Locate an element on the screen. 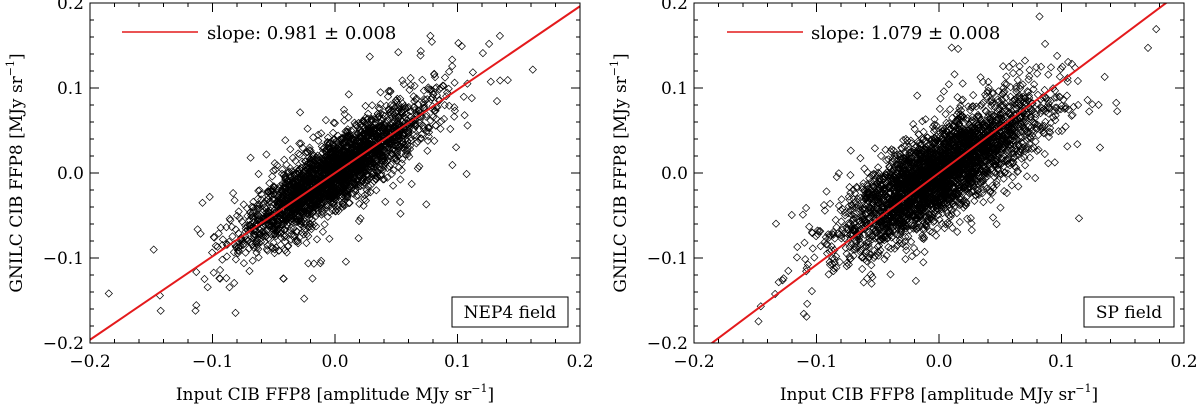  x-tick-label: −0.2 is located at coordinates (89, 362).